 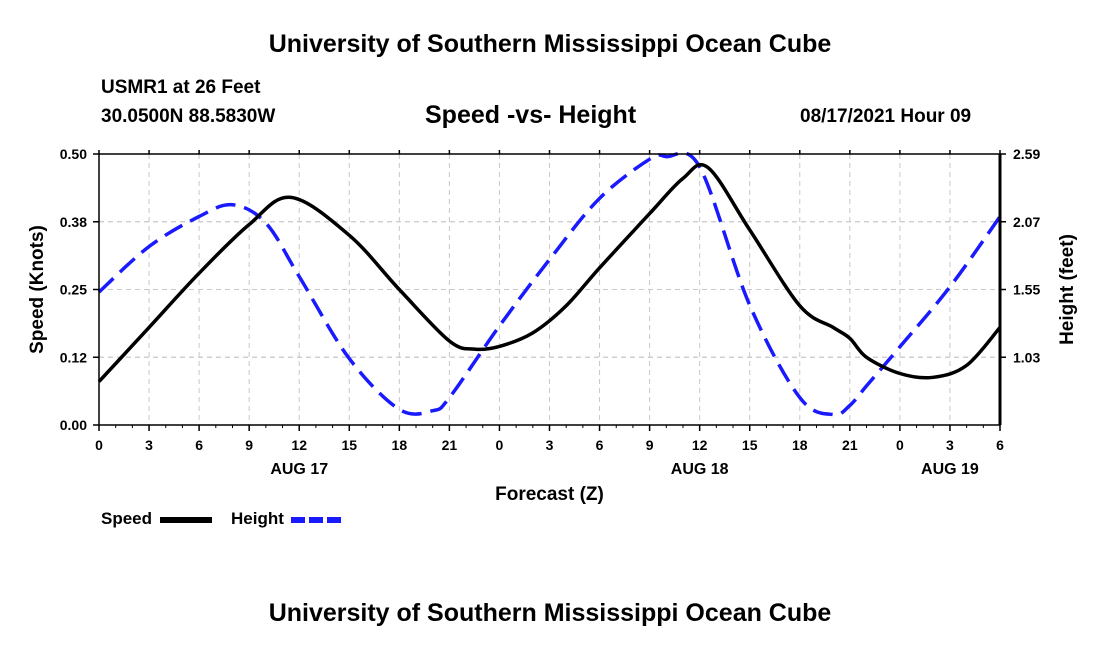 What do you see at coordinates (73, 425) in the screenshot?
I see `y-tick-label: 0.00` at bounding box center [73, 425].